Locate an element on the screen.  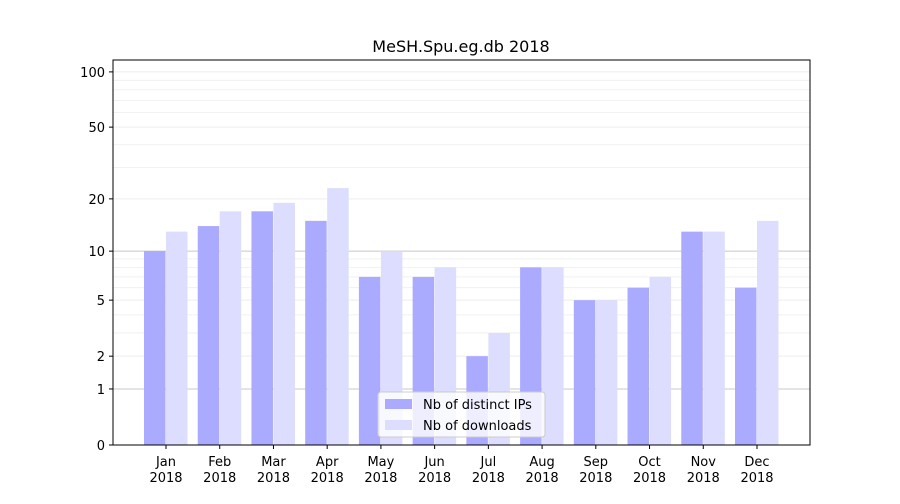
y-tick-label: 100 is located at coordinates (92, 73).